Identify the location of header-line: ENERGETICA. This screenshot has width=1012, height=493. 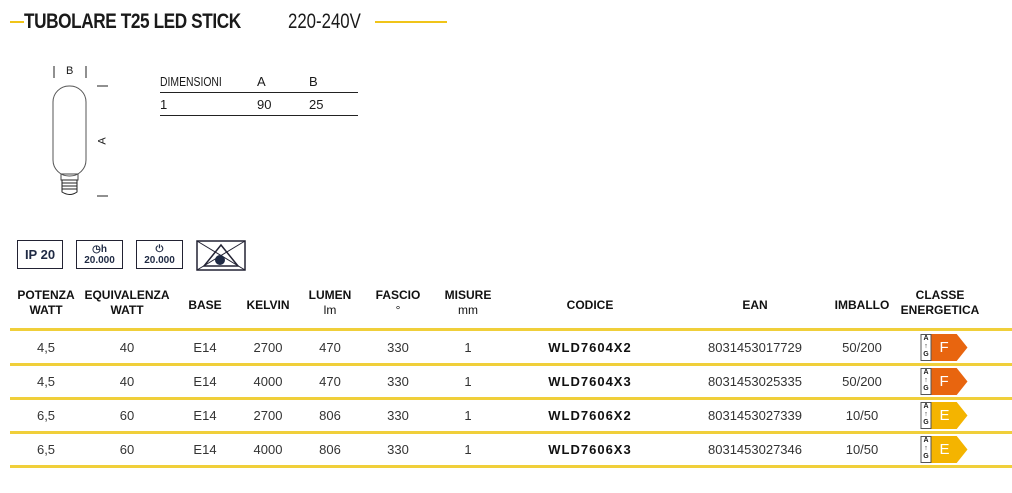
(940, 310).